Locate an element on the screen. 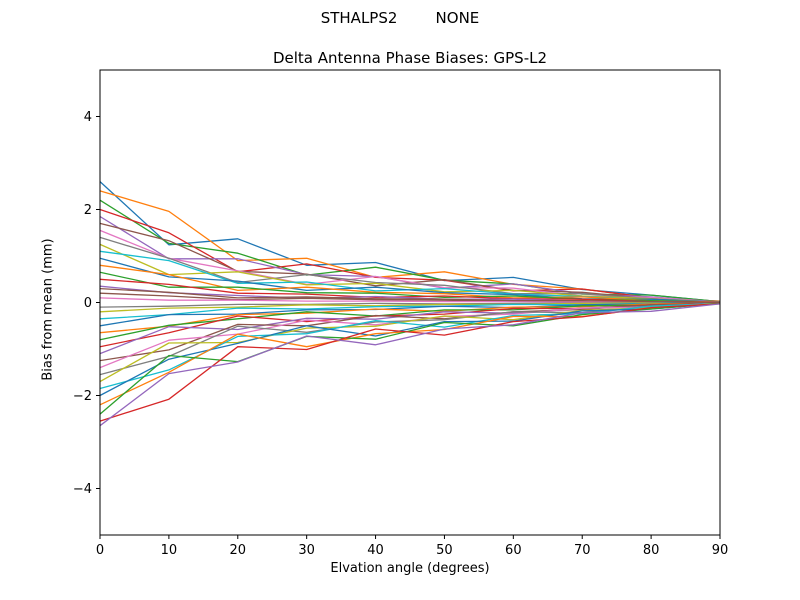  x-tick-label: 50 is located at coordinates (444, 550).